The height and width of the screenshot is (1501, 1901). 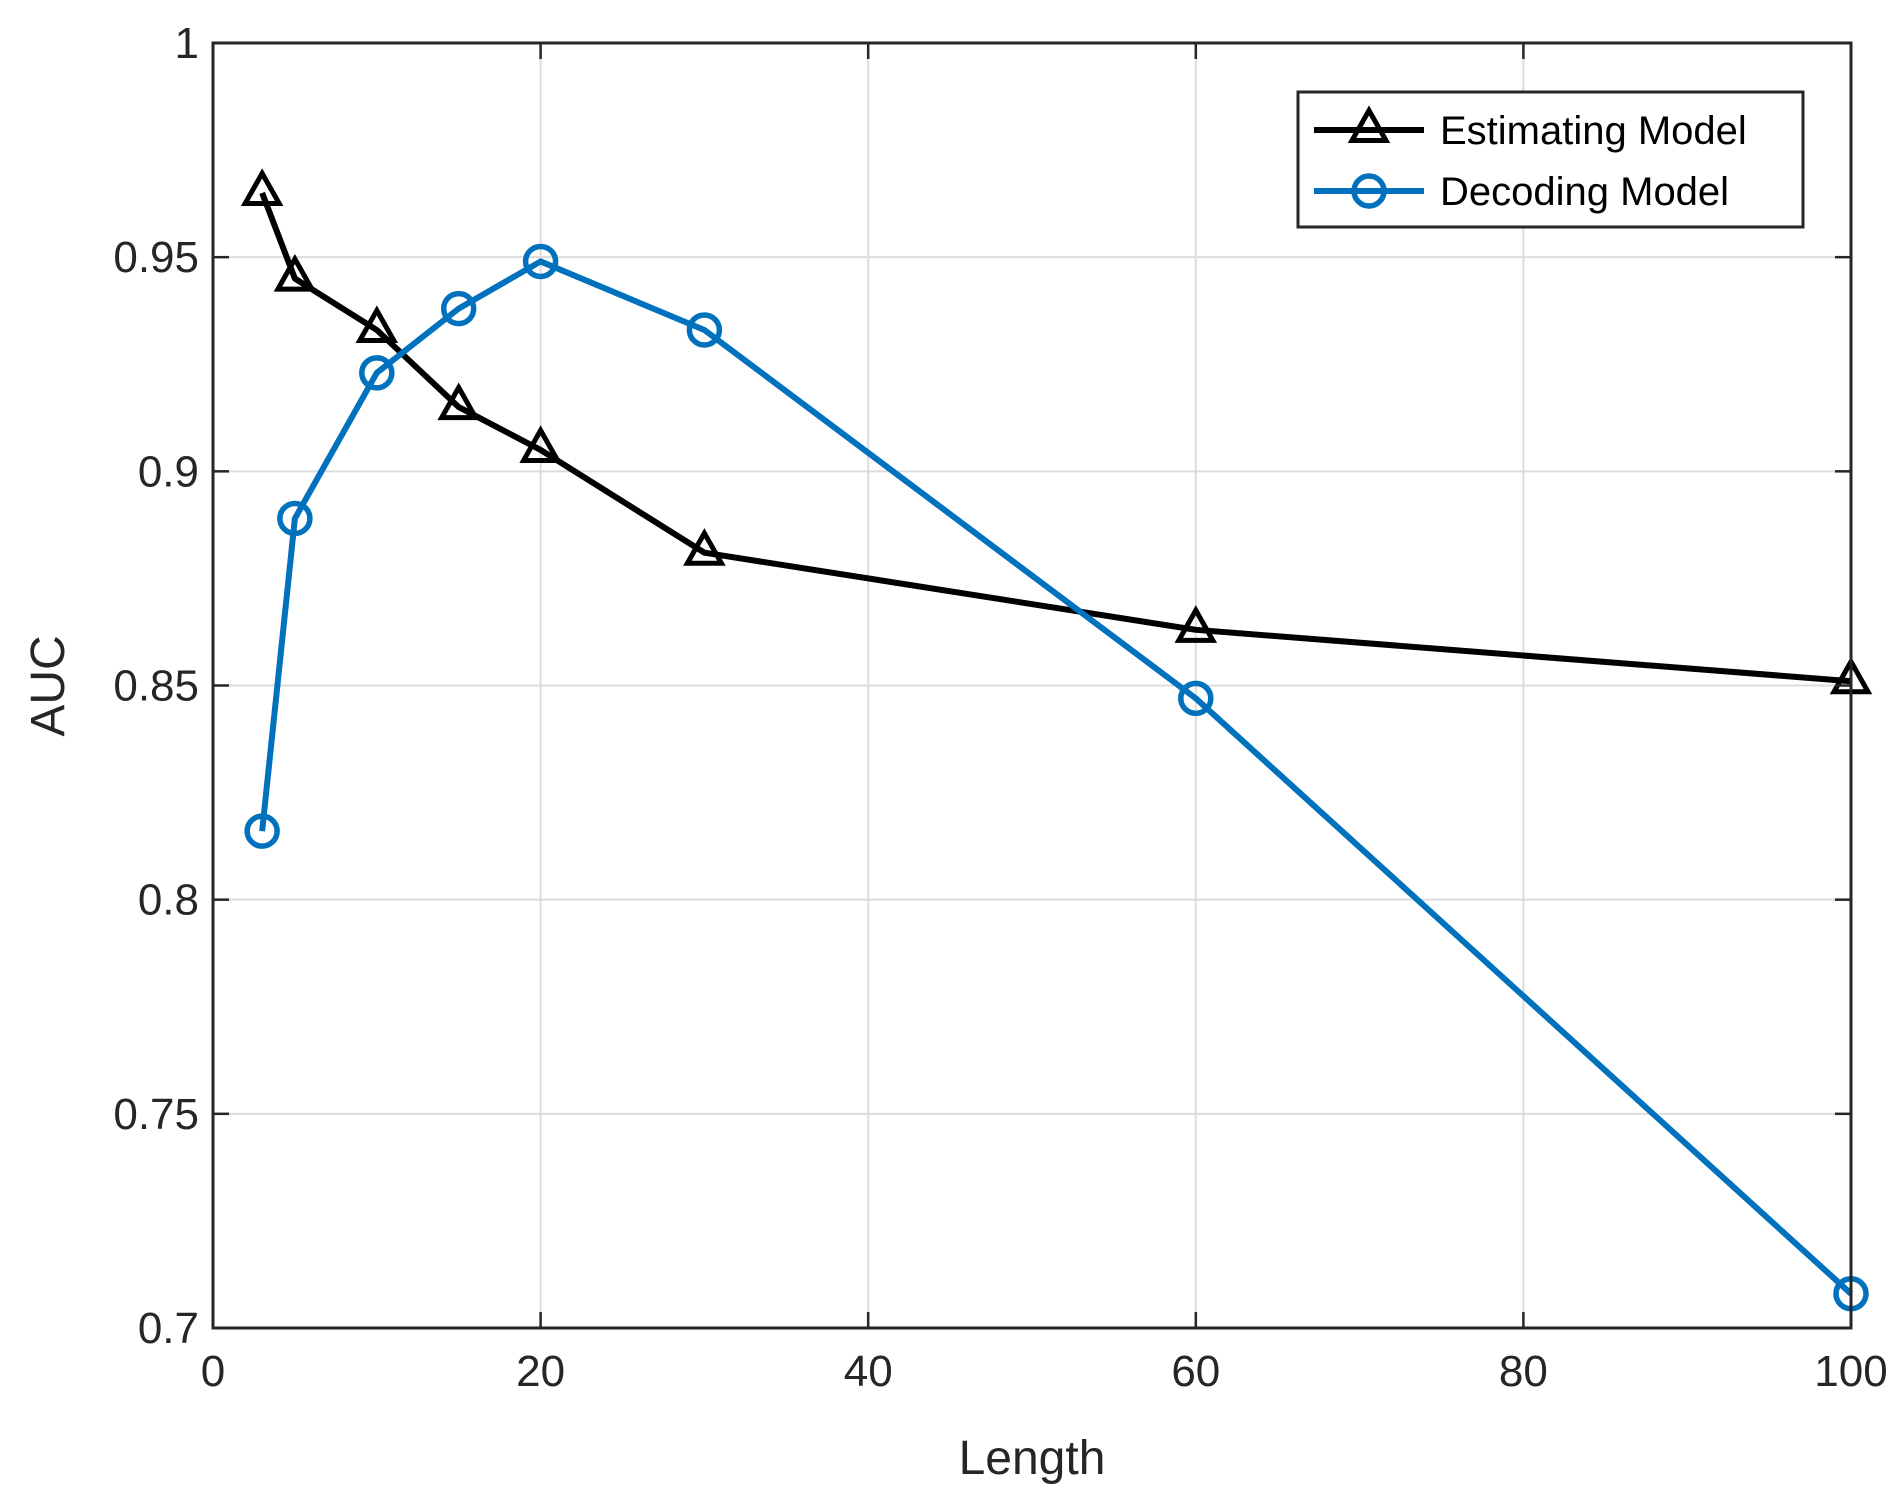 What do you see at coordinates (213, 1371) in the screenshot?
I see `x-tick-label: 0` at bounding box center [213, 1371].